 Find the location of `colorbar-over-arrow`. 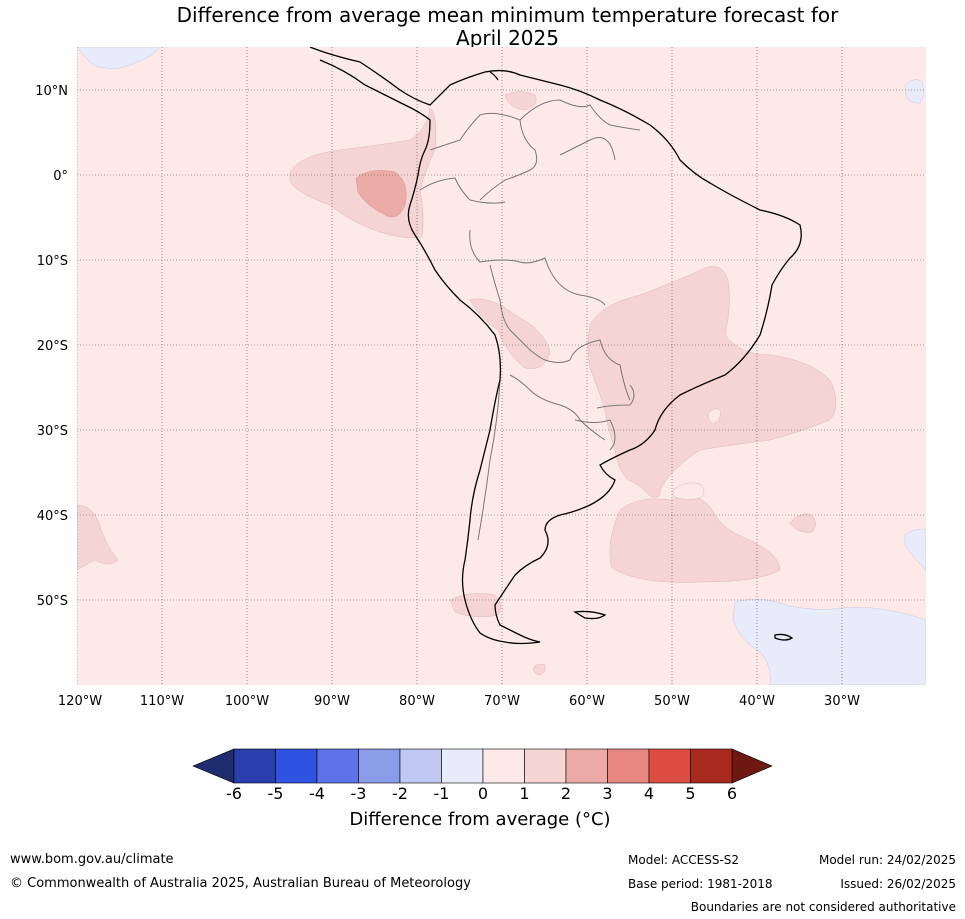

colorbar-over-arrow is located at coordinates (752, 766).